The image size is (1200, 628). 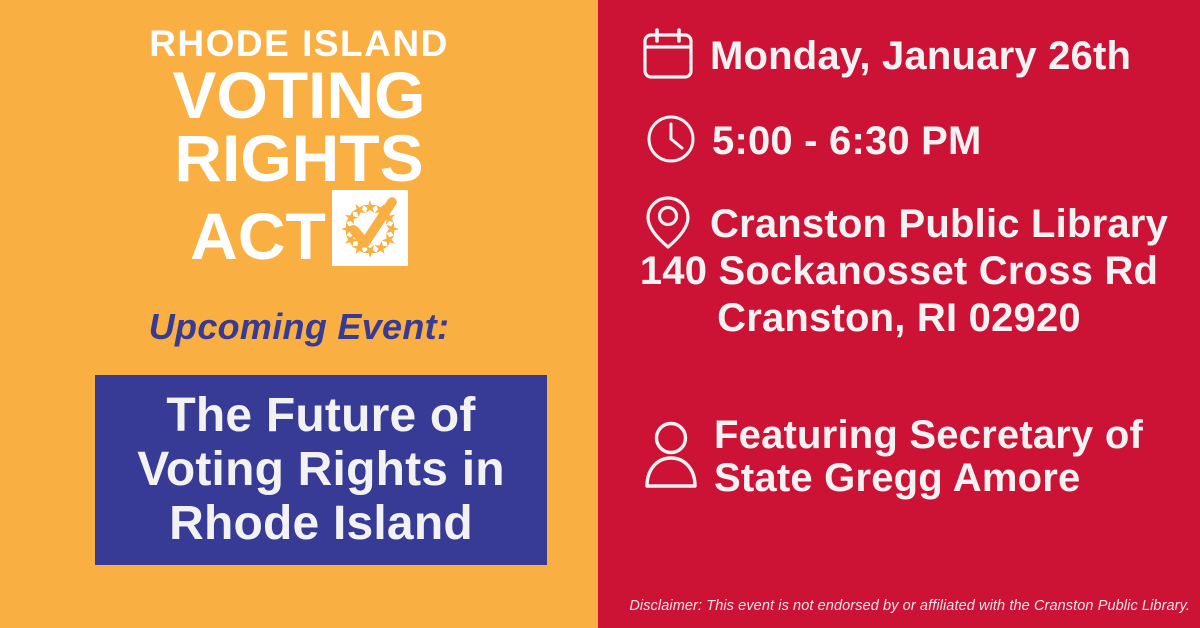 What do you see at coordinates (258, 235) in the screenshot?
I see `logo-line-act: ACT` at bounding box center [258, 235].